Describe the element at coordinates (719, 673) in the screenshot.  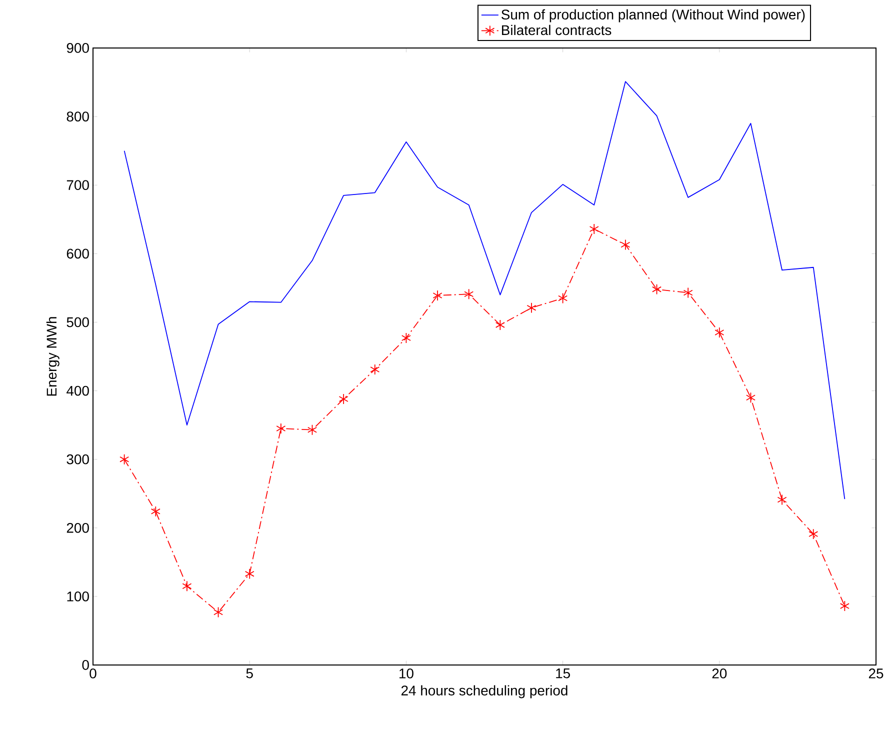
I see `x-tick-label: 20` at that location.